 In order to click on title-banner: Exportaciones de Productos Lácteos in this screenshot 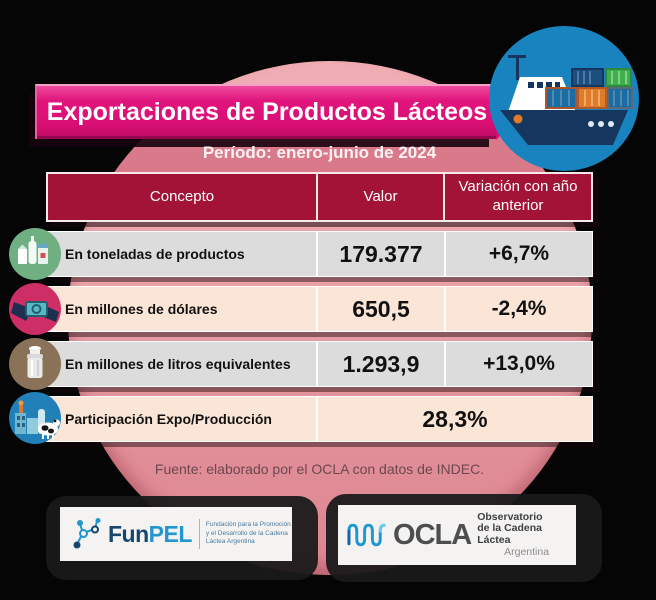, I will do `click(279, 112)`.